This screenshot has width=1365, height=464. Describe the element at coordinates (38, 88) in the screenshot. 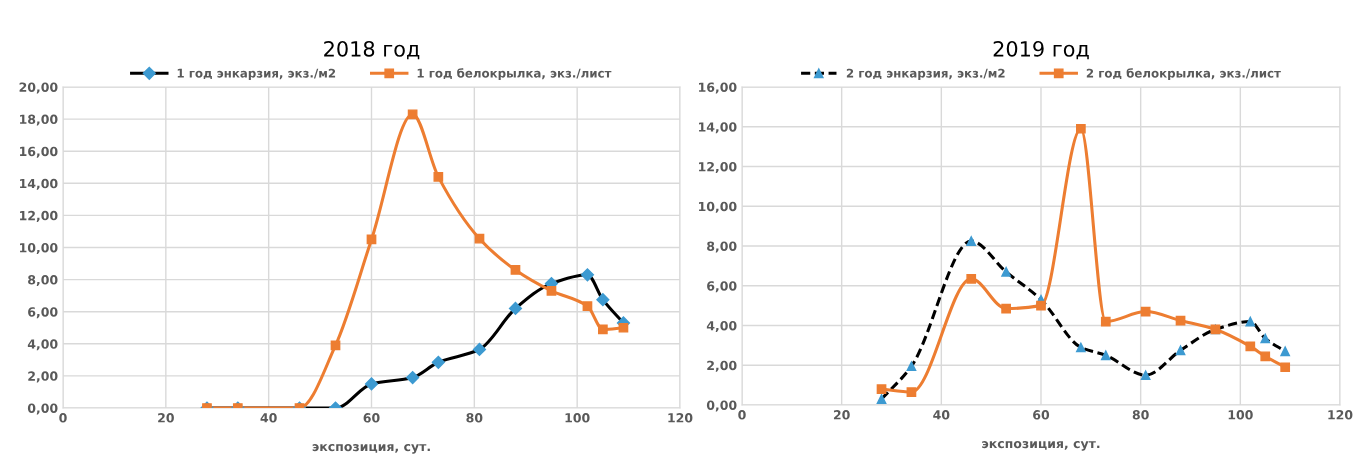

I see `y-tick-label: 20,00` at that location.